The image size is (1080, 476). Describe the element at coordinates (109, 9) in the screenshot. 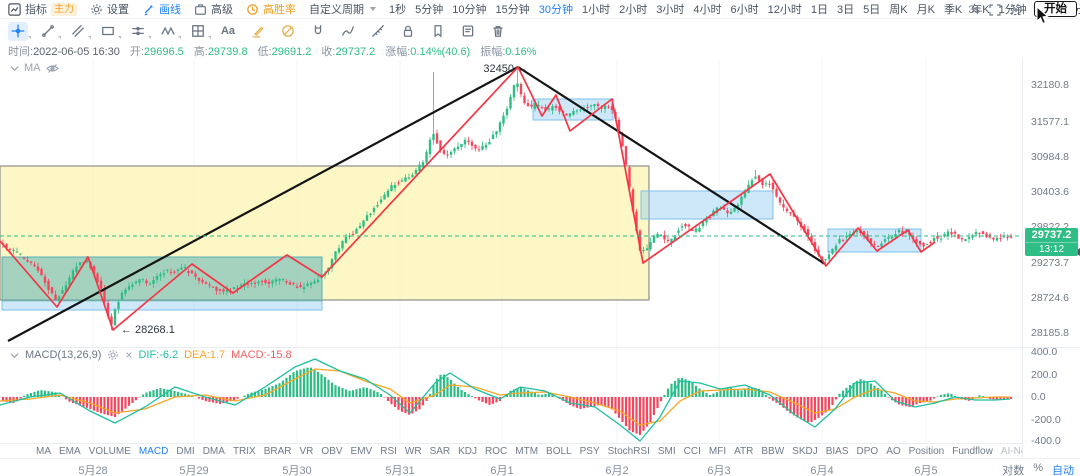

I see `settings-button: 设置` at that location.